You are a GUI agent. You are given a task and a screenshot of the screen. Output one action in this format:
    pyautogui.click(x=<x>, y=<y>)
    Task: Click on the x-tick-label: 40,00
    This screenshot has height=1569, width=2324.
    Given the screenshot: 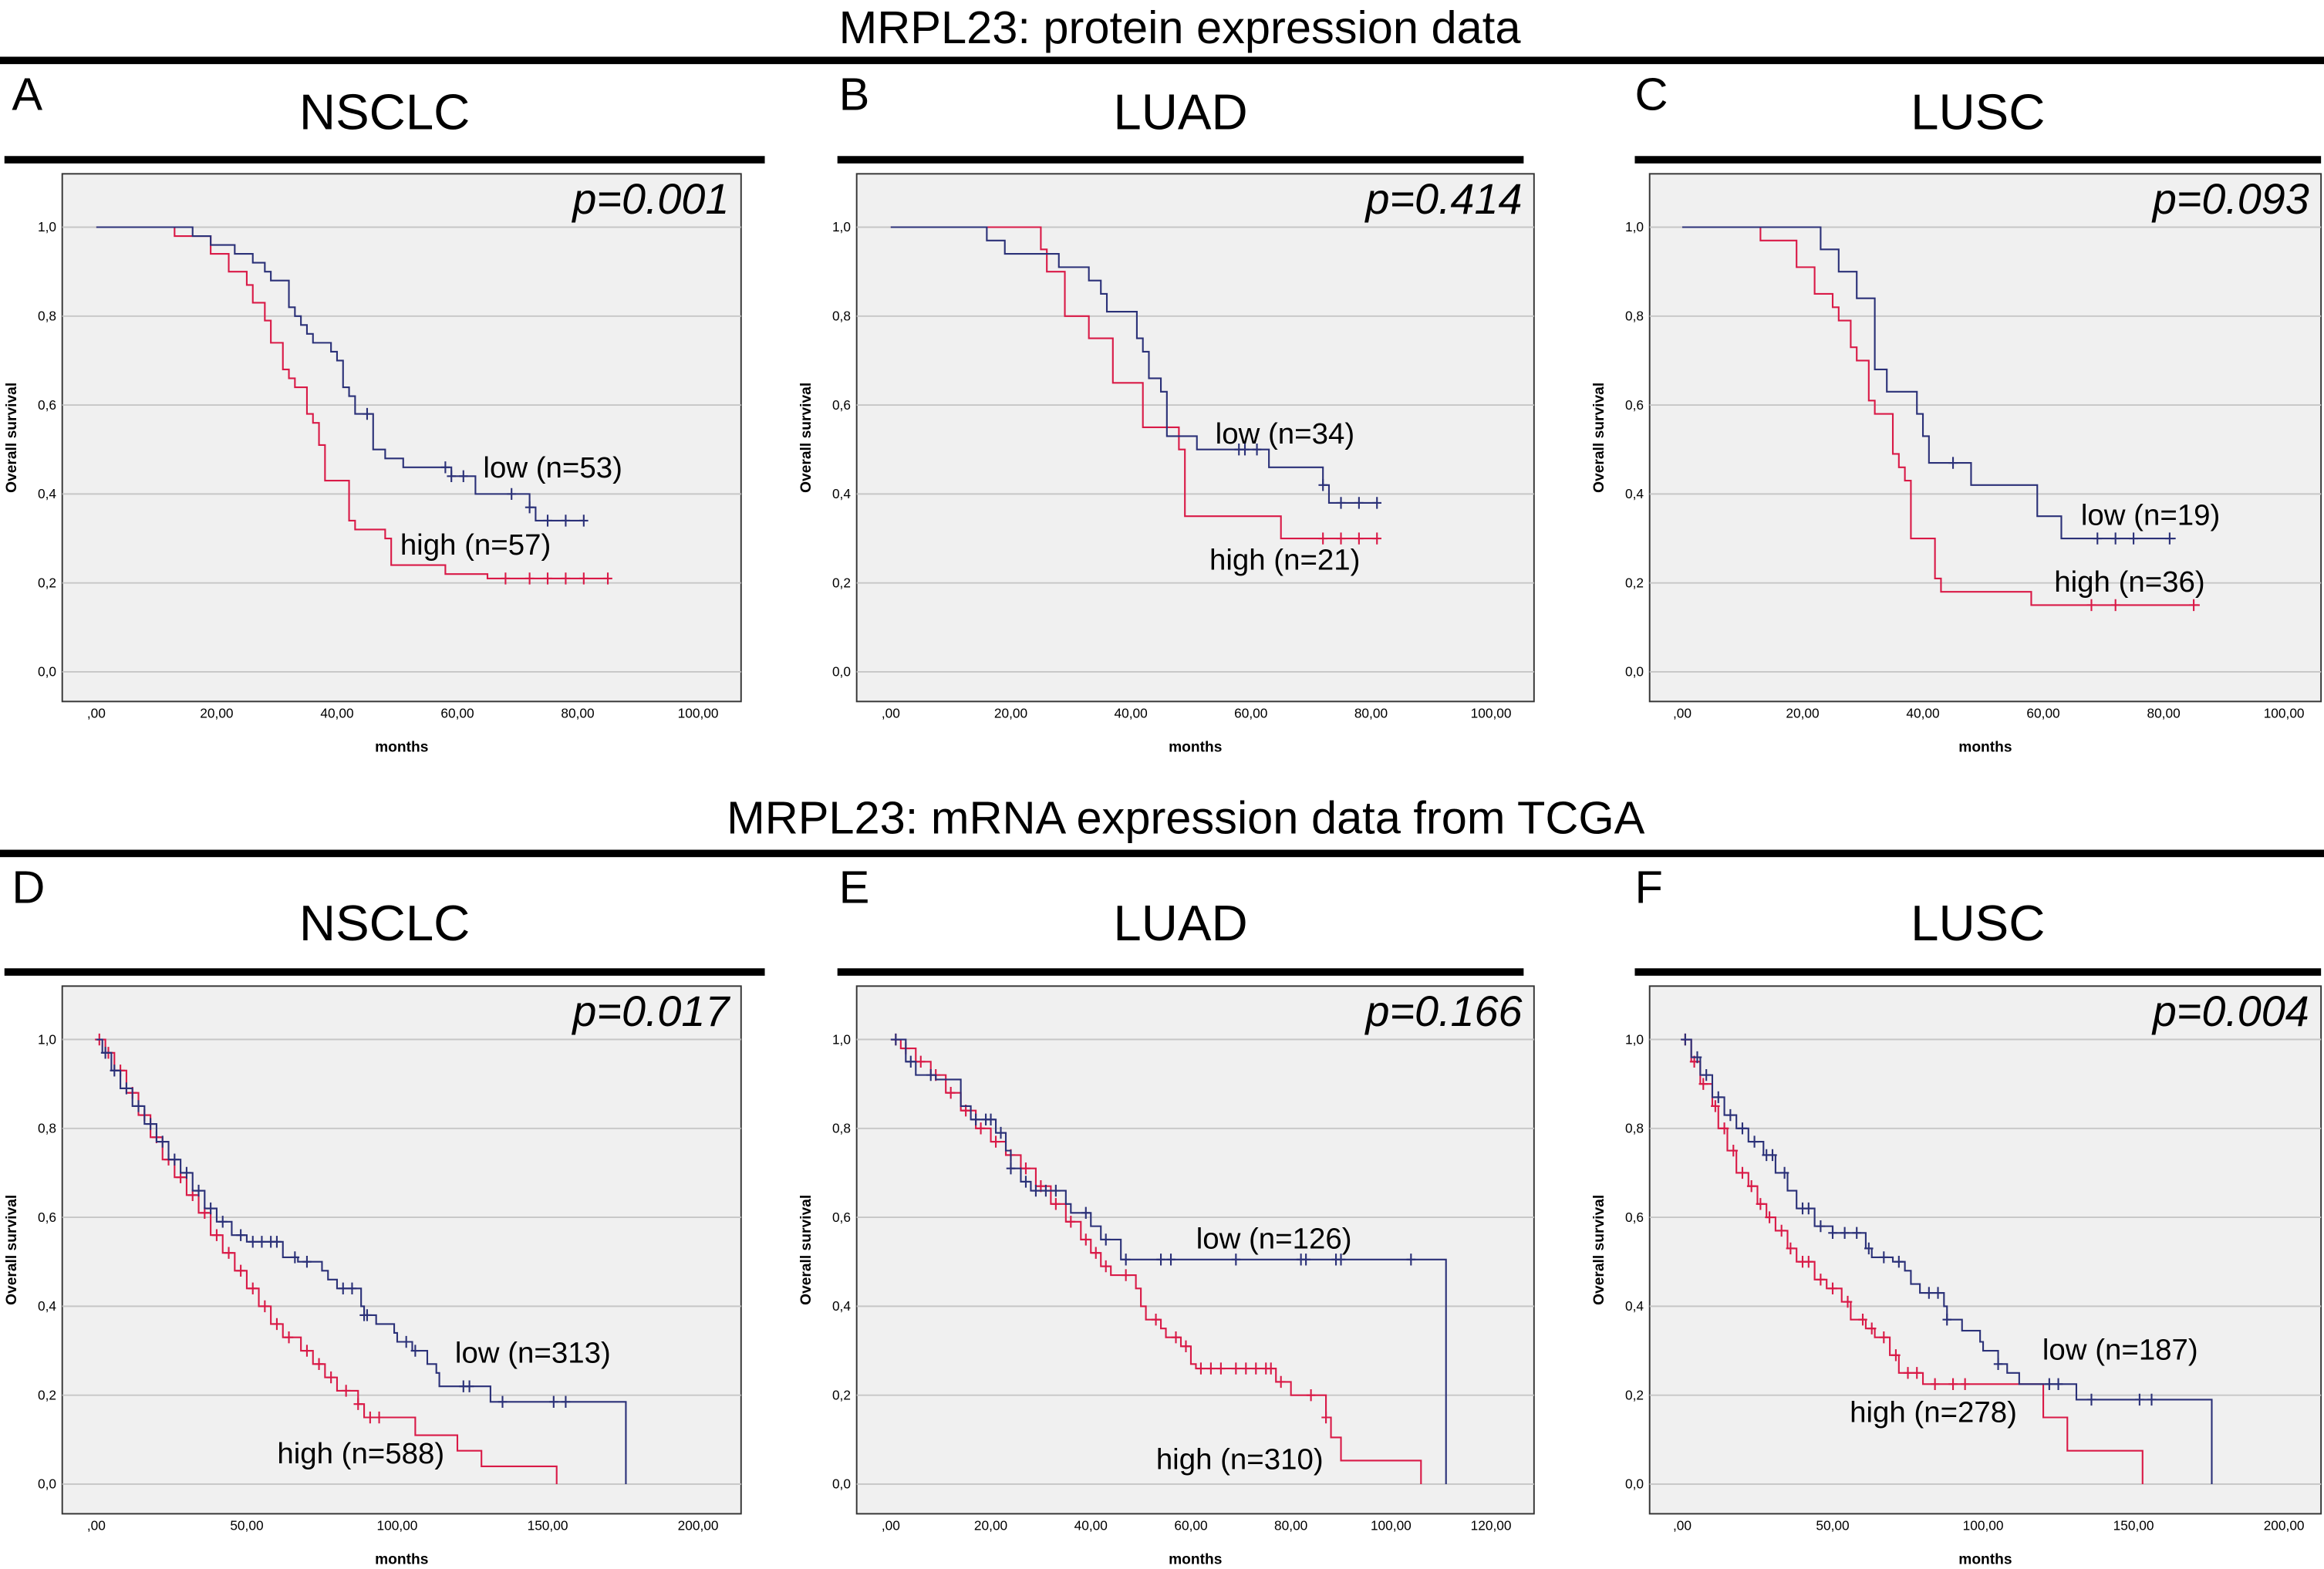 What is the action you would take?
    pyautogui.click(x=336, y=713)
    